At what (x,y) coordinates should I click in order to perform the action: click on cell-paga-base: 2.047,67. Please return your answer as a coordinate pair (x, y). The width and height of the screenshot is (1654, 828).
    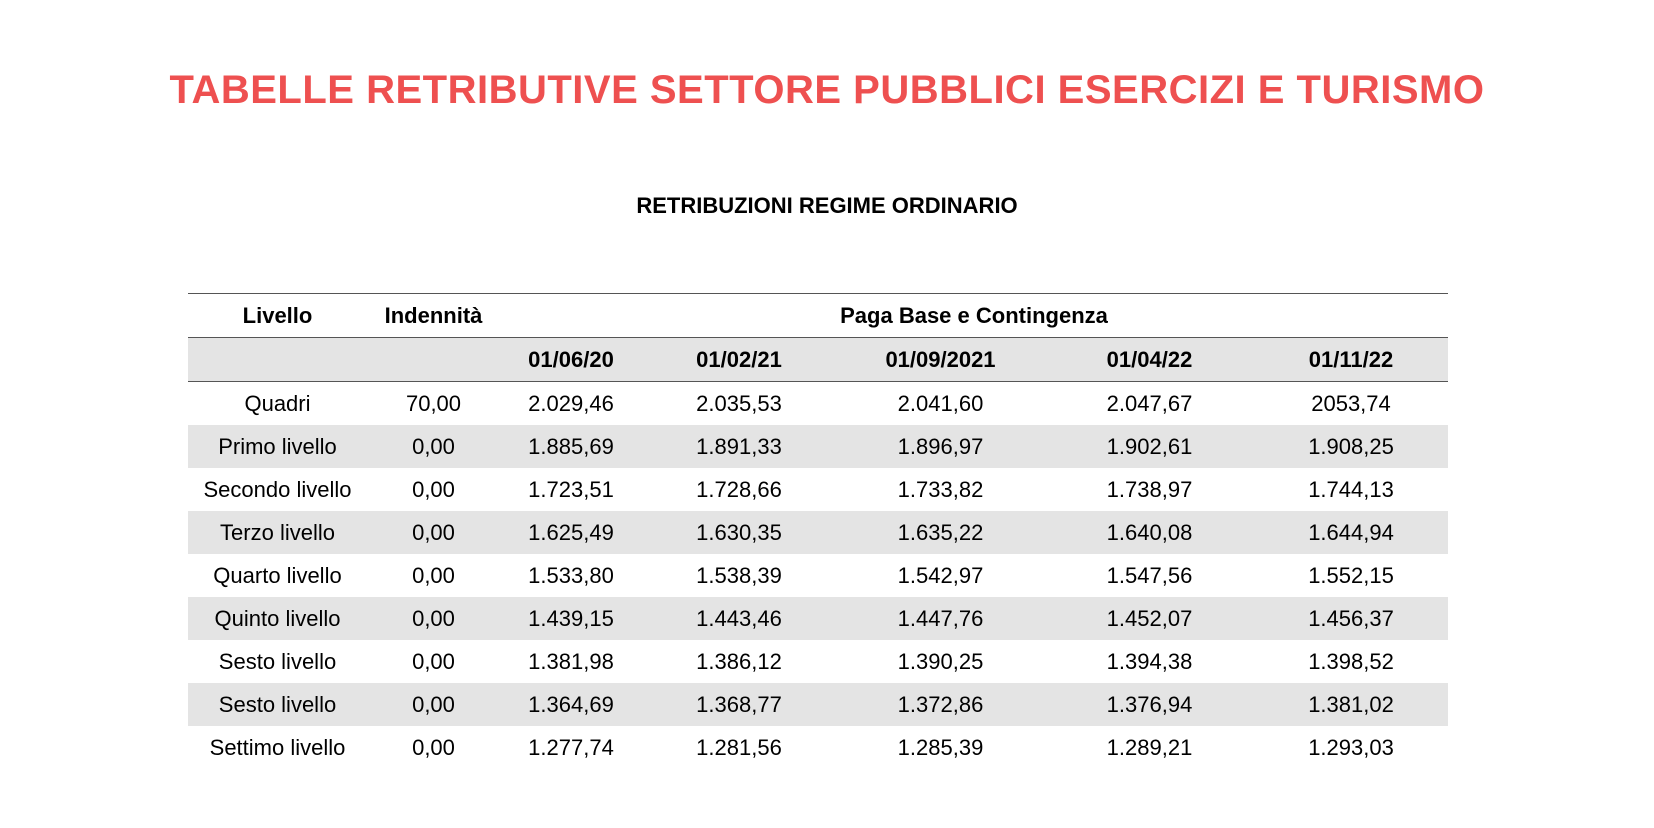
    Looking at the image, I should click on (1149, 403).